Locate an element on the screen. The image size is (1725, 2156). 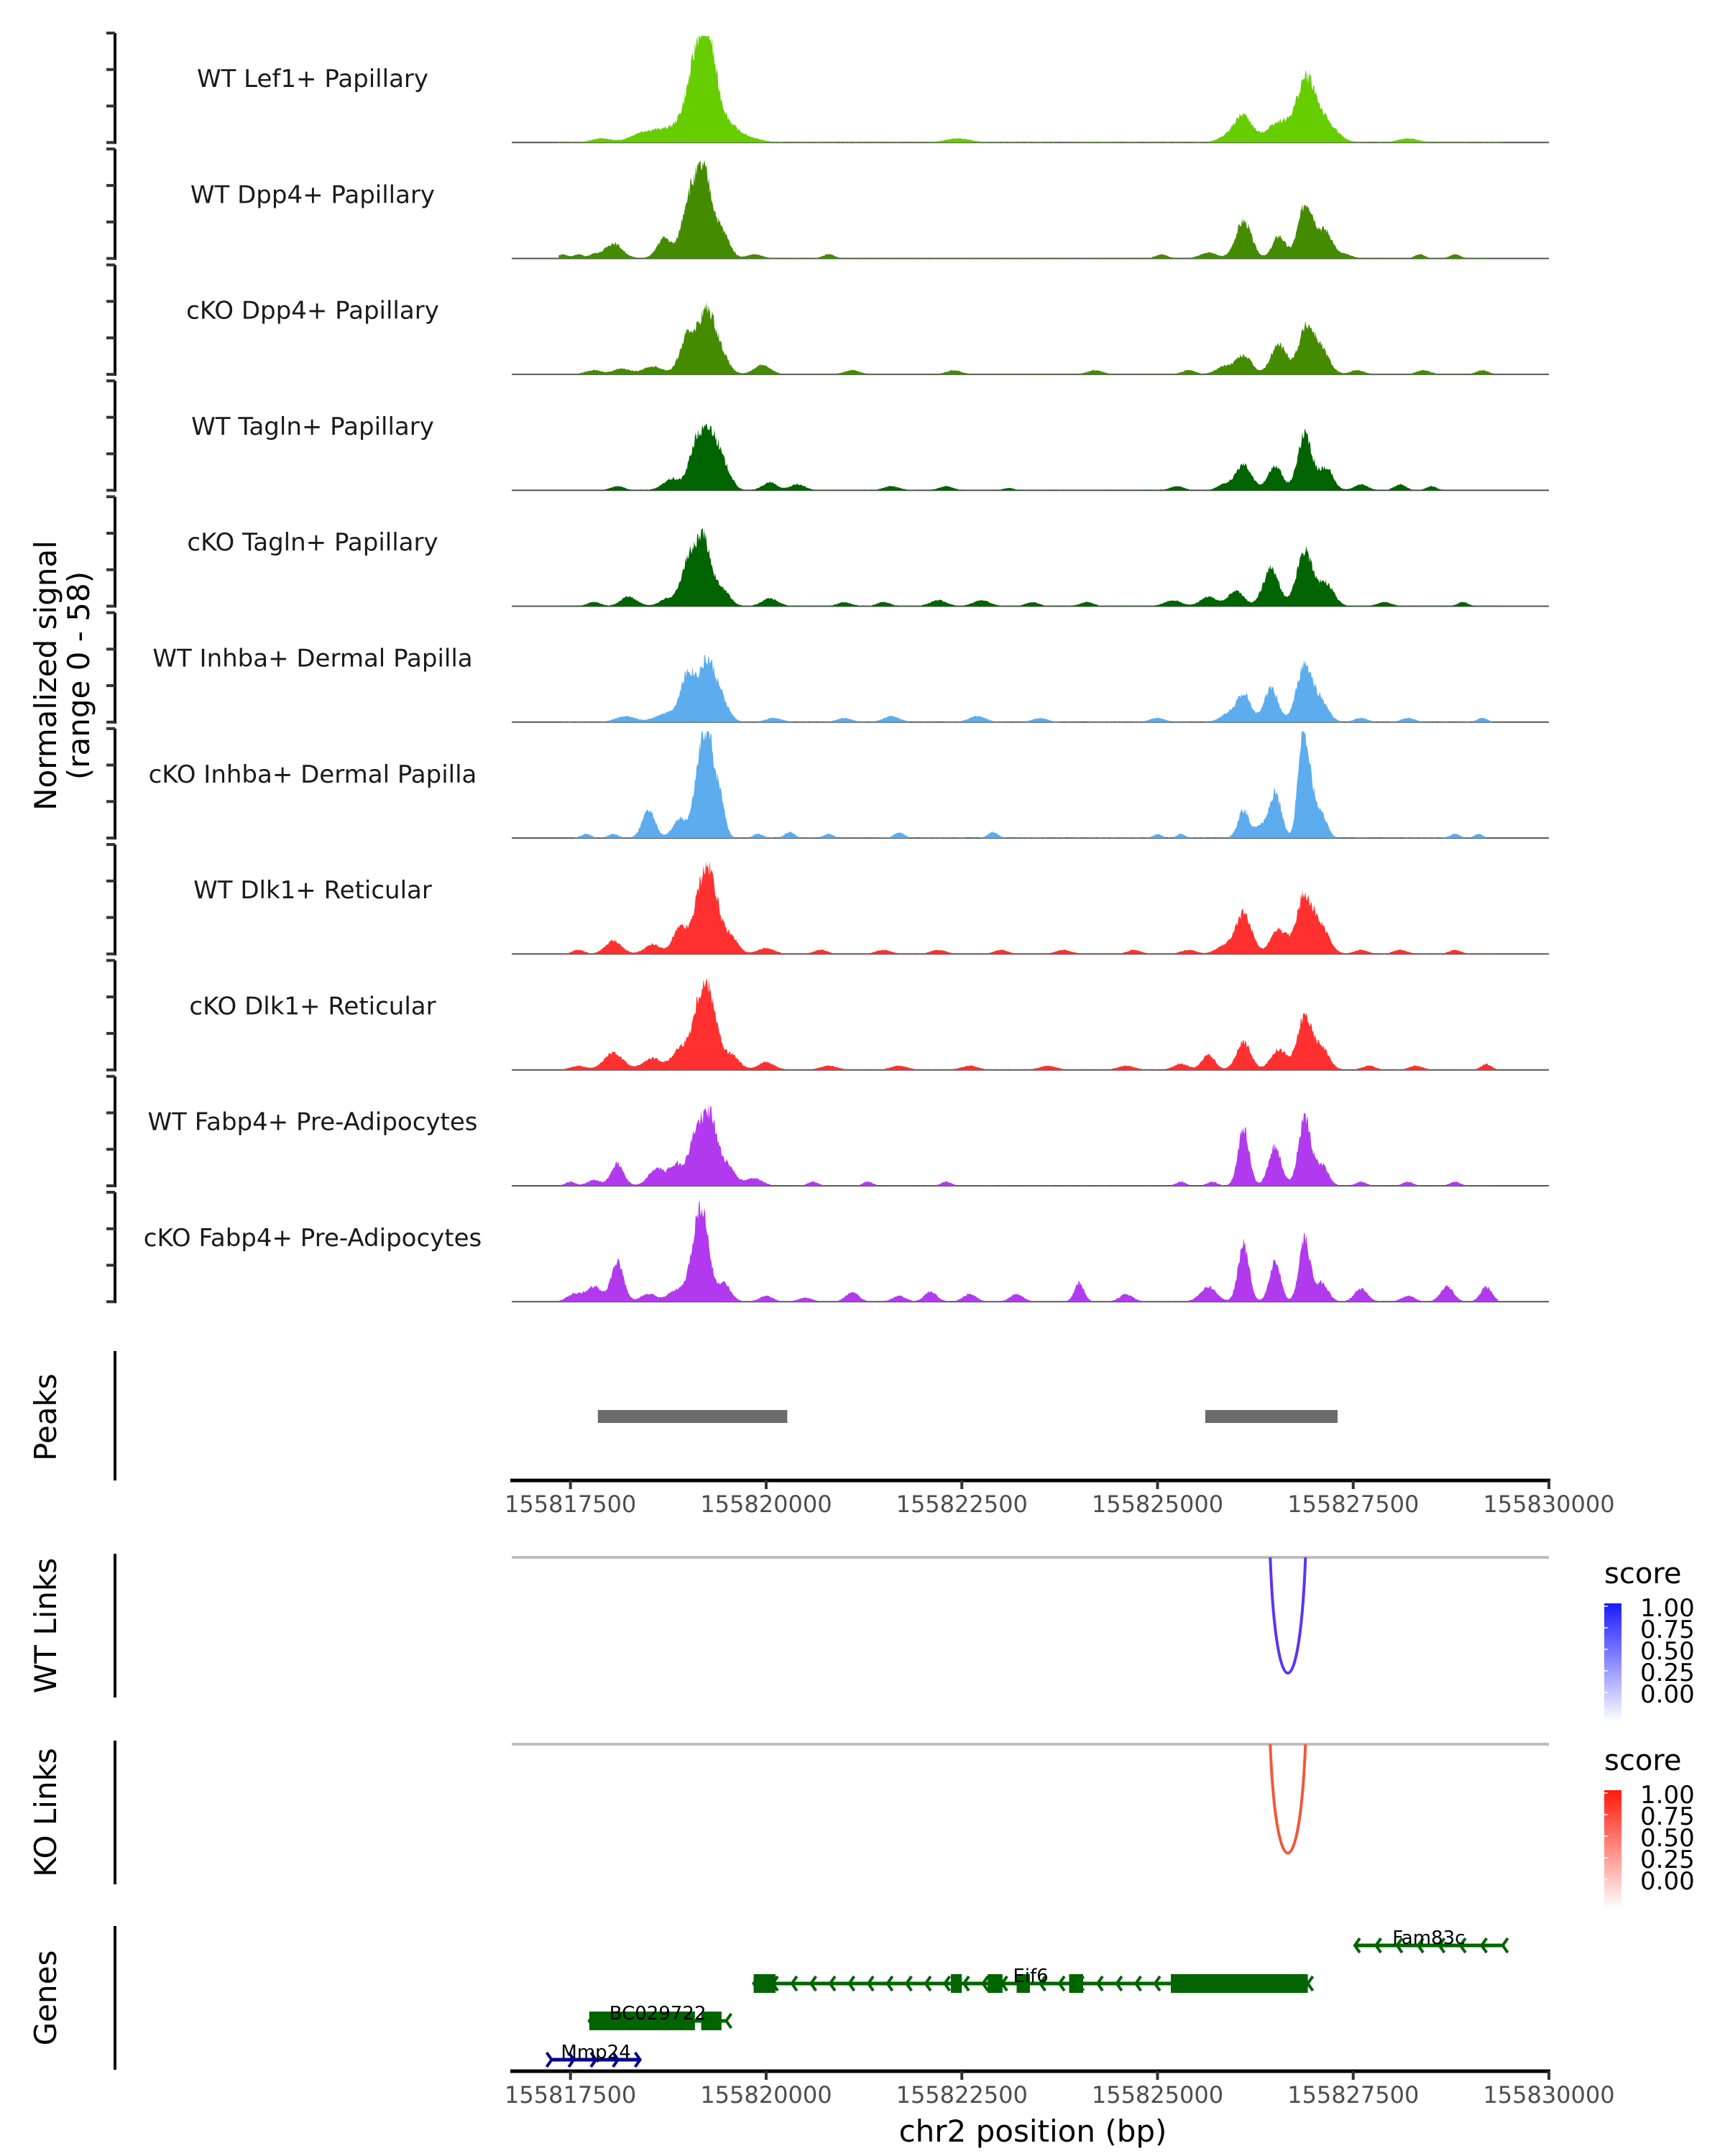
signal-track: WT Inhba+ Dermal Papilla is located at coordinates (827, 668).